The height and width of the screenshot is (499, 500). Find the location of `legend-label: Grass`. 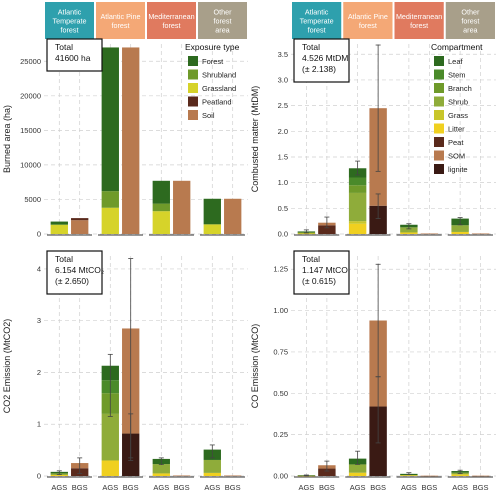

legend-label: Grass is located at coordinates (458, 115).